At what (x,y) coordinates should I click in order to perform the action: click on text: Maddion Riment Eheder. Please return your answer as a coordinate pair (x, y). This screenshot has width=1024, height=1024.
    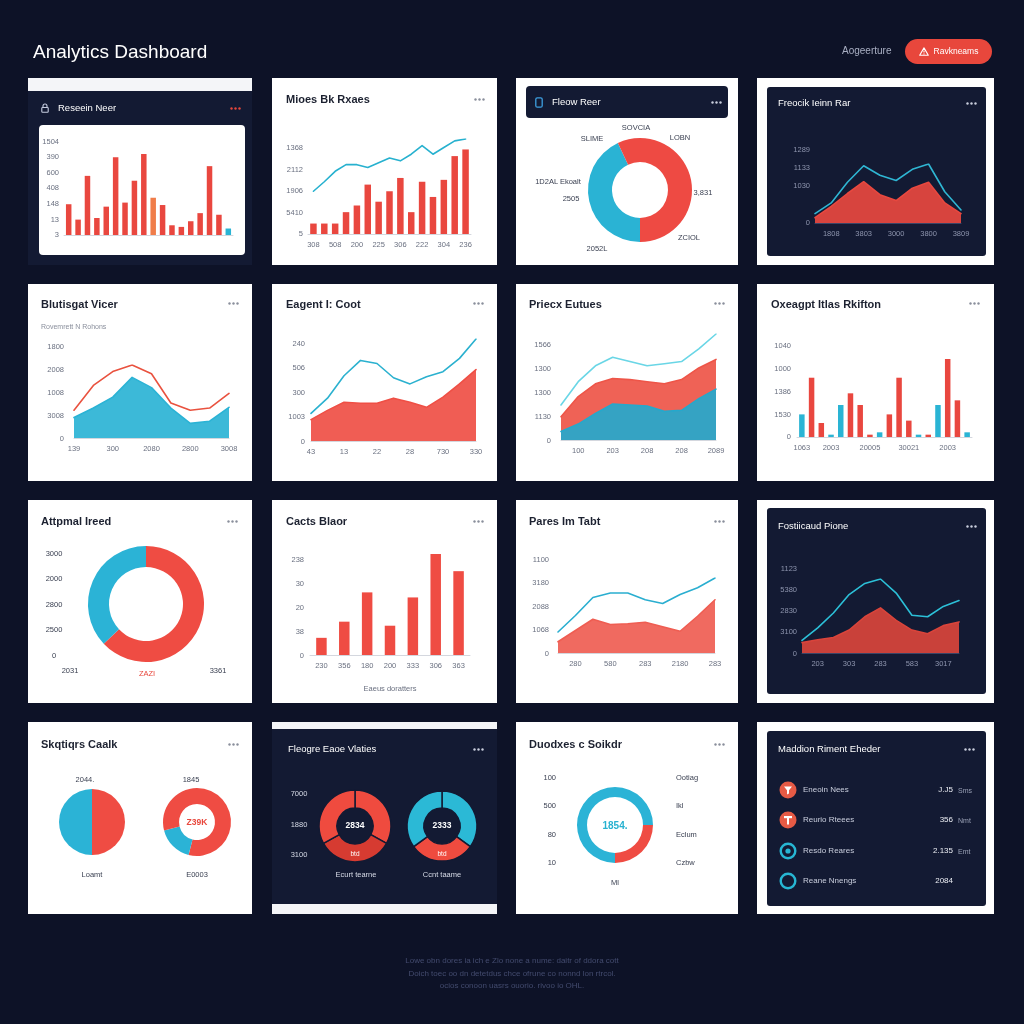
    Looking at the image, I should click on (829, 749).